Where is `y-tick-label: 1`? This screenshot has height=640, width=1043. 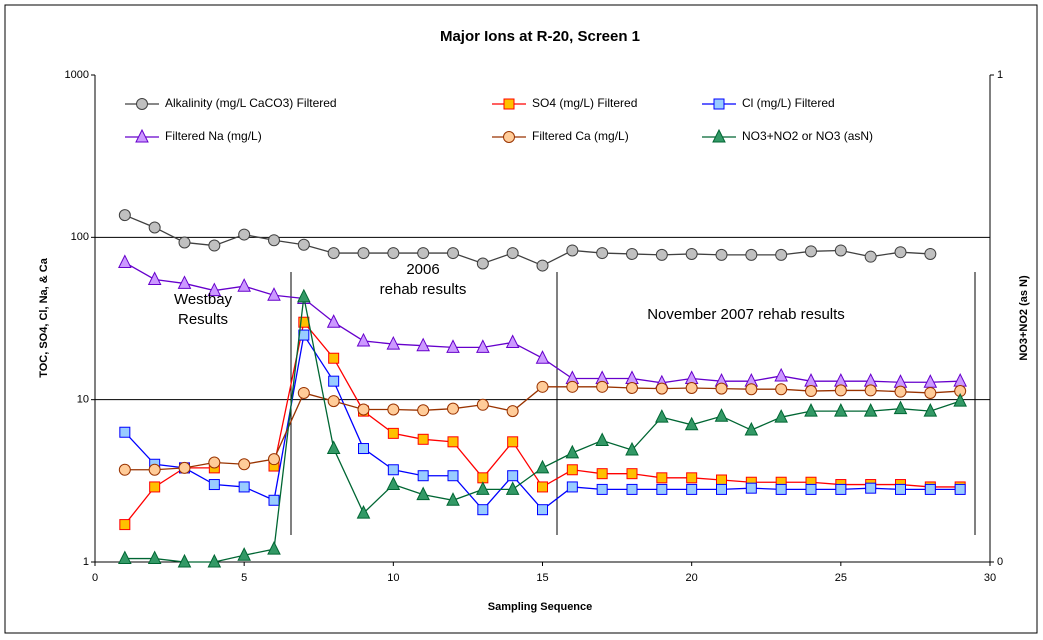
y-tick-label: 1 is located at coordinates (86, 562).